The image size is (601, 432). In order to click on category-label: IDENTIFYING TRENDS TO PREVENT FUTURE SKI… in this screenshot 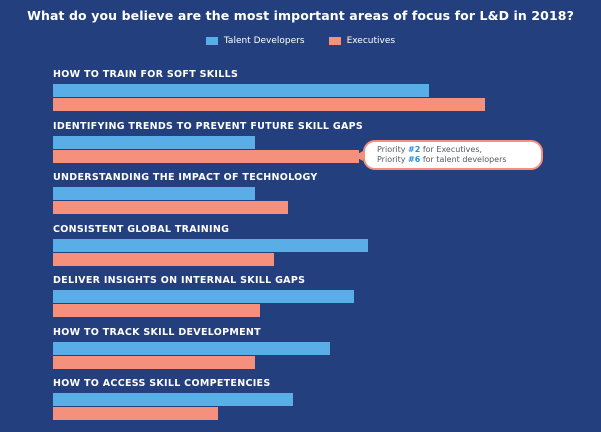, I will do `click(208, 126)`.